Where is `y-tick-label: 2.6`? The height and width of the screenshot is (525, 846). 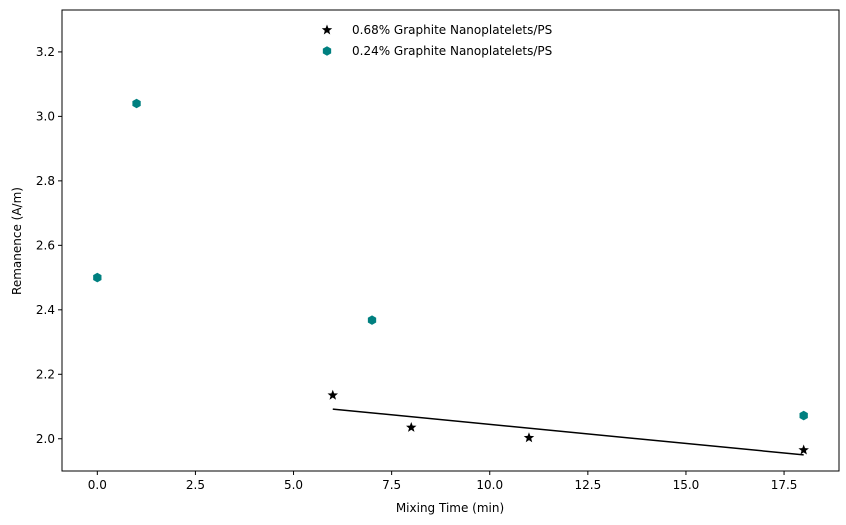 y-tick-label: 2.6 is located at coordinates (45, 245).